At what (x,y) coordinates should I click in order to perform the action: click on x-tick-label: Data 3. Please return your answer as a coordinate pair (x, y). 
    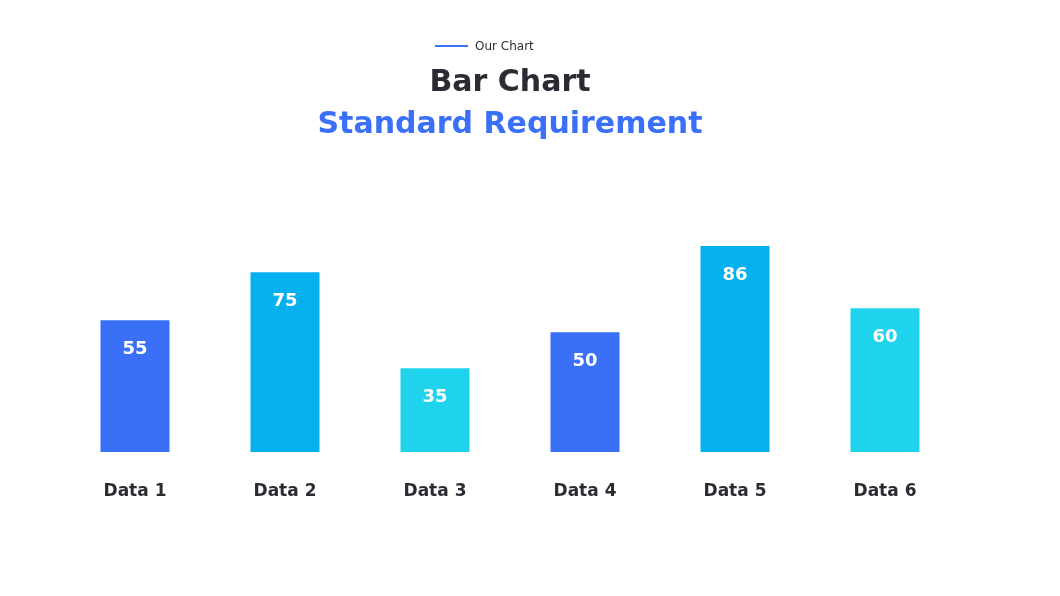
    Looking at the image, I should click on (435, 489).